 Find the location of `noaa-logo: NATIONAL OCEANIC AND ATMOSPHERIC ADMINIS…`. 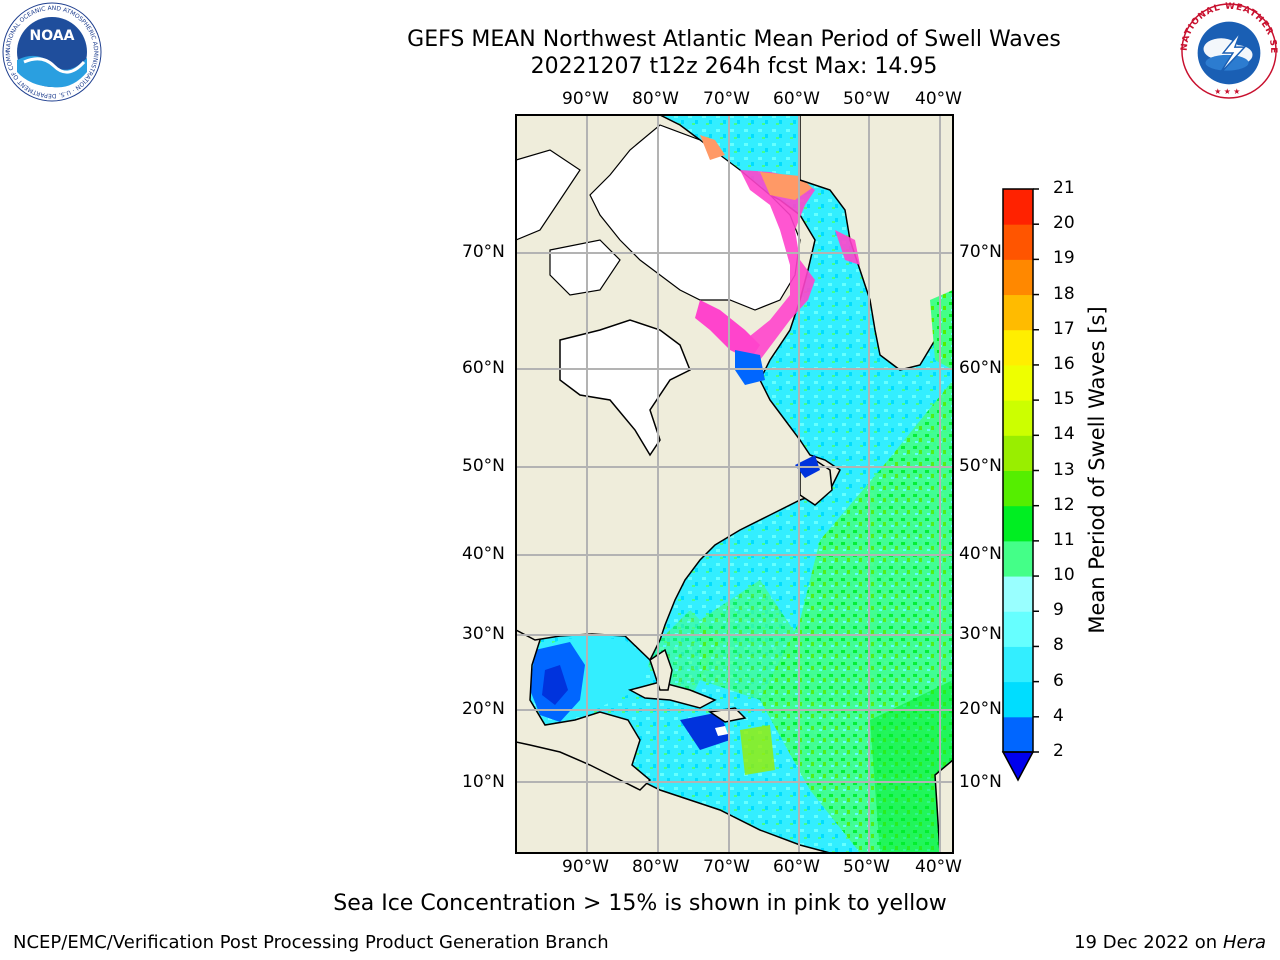

noaa-logo: NATIONAL OCEANIC AND ATMOSPHERIC ADMINIS… is located at coordinates (52, 52).